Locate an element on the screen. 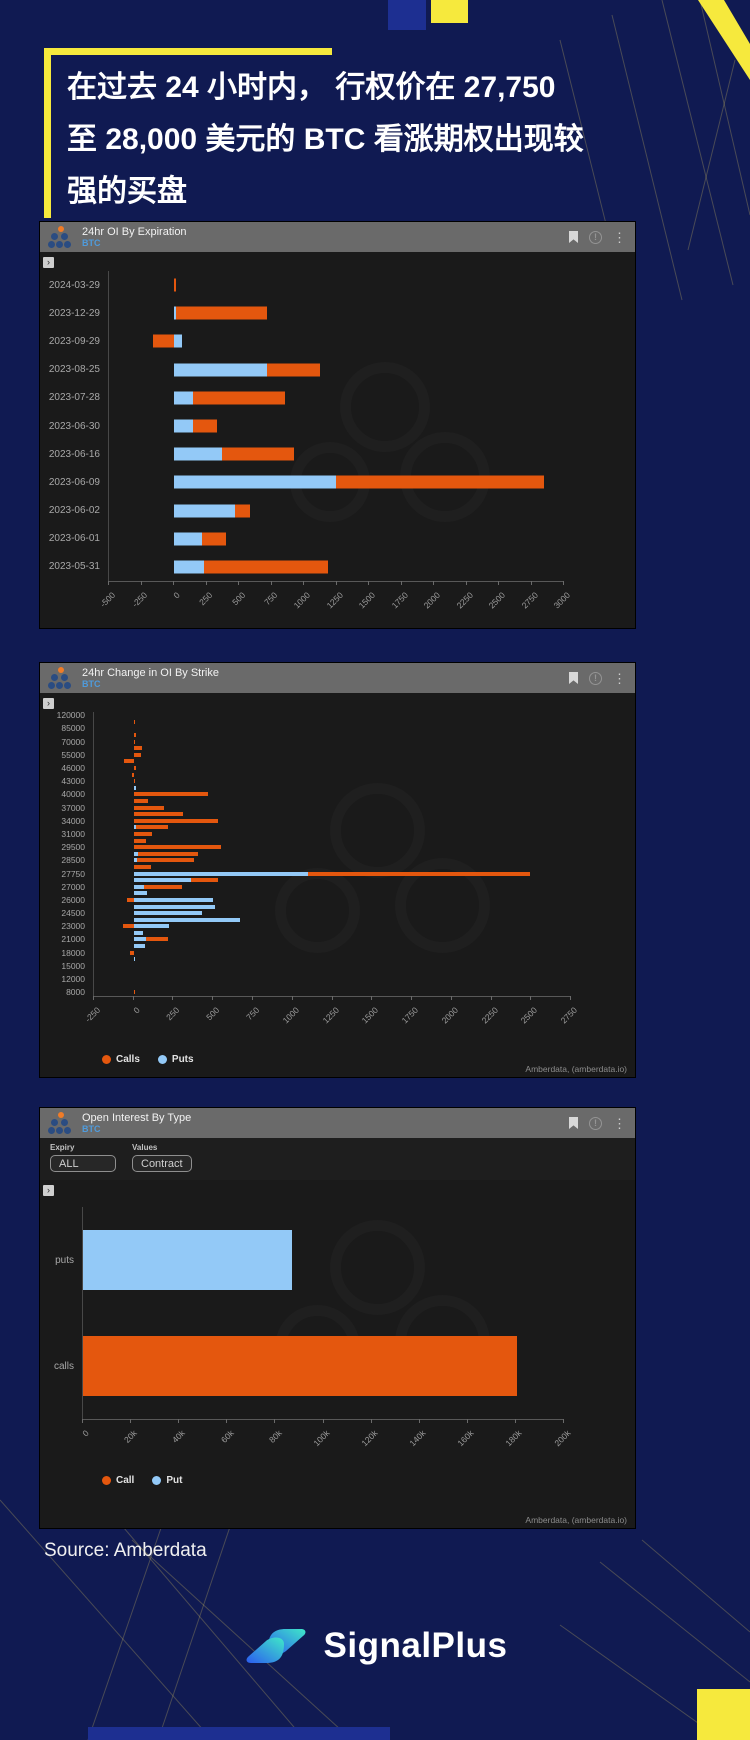 This screenshot has height=1740, width=750. category-label: 15000 is located at coordinates (73, 965).